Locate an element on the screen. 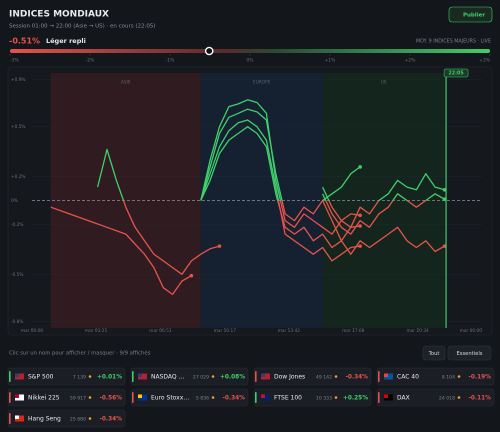 This screenshot has height=432, width=500. legend-change: -0.34% is located at coordinates (356, 377).